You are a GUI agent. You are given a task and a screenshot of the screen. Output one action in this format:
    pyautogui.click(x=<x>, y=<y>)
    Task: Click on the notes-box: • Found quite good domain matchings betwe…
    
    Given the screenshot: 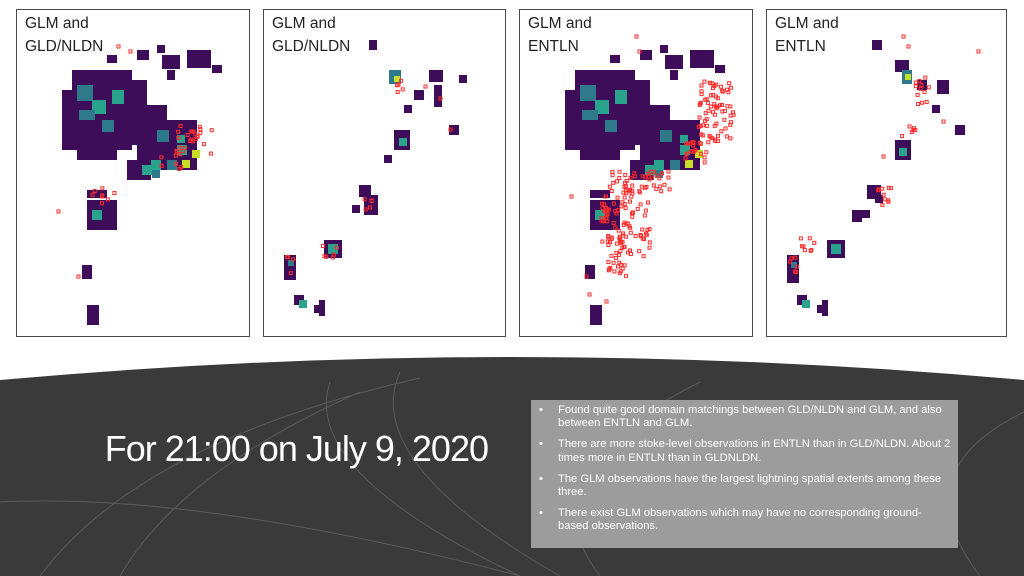 What is the action you would take?
    pyautogui.click(x=744, y=474)
    